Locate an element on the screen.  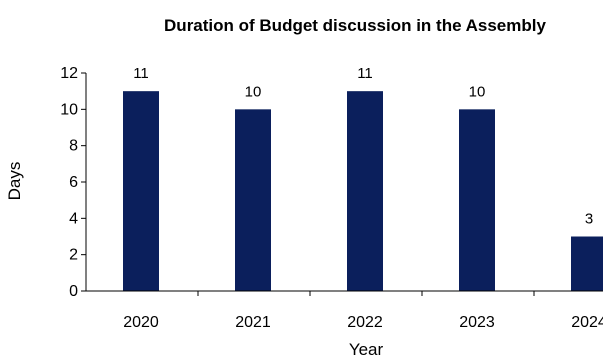
y-tick-label: 6 is located at coordinates (73, 182).